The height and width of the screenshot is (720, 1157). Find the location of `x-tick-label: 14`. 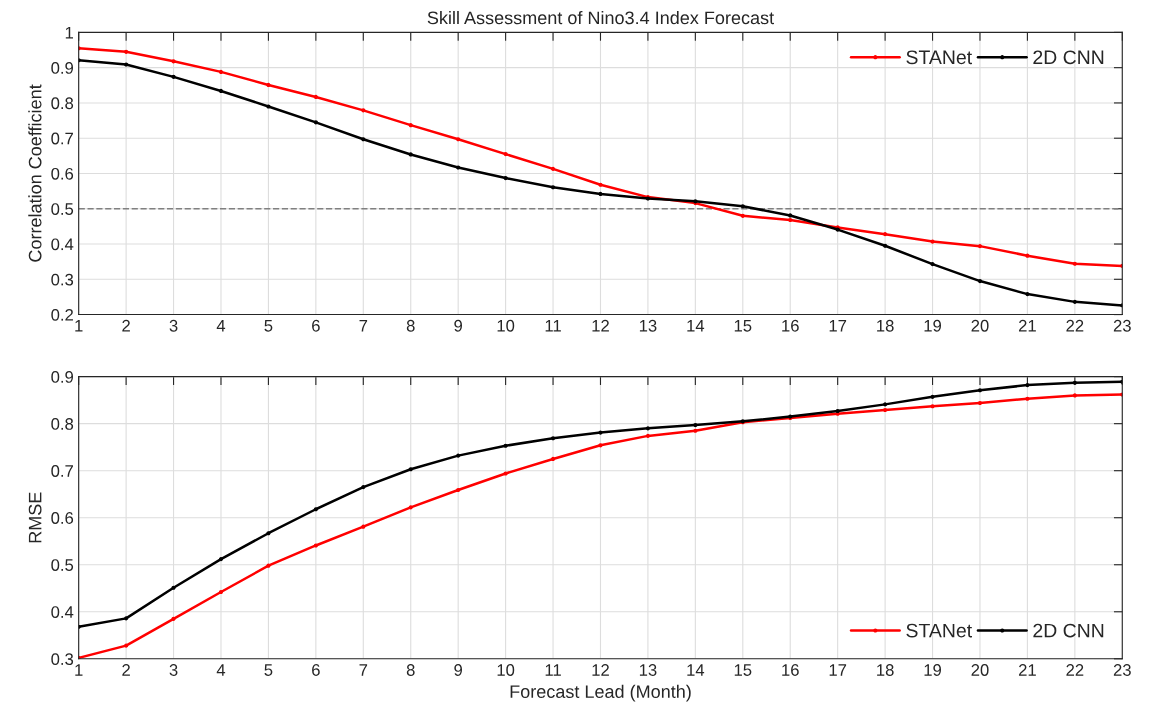

x-tick-label: 14 is located at coordinates (696, 670).